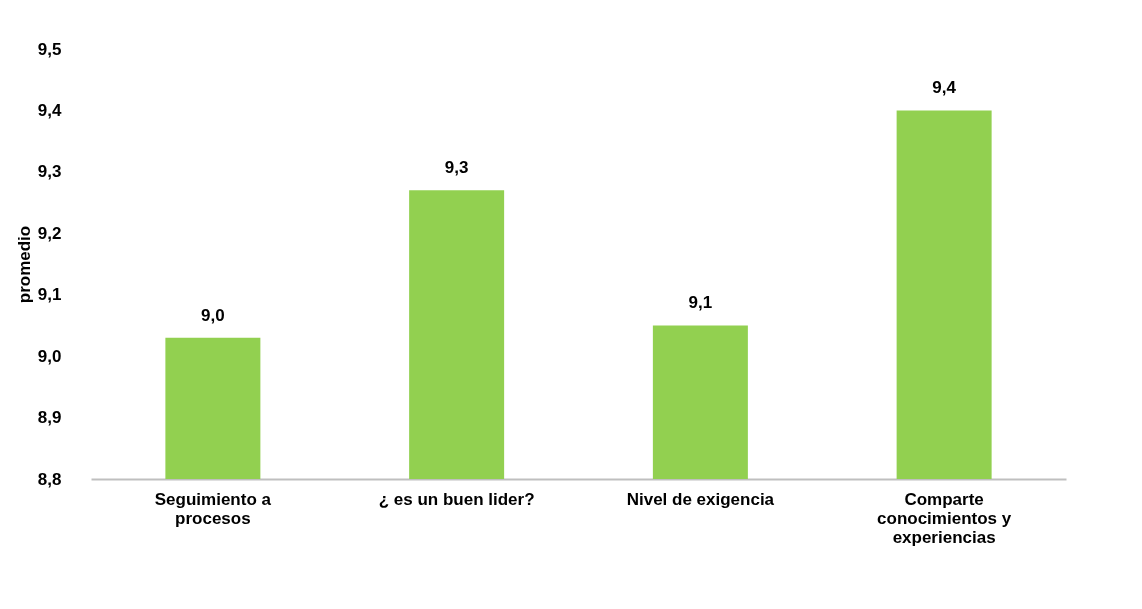  Describe the element at coordinates (944, 518) in the screenshot. I see `x-tick-label: Comparte conocimientos y experiencias` at that location.